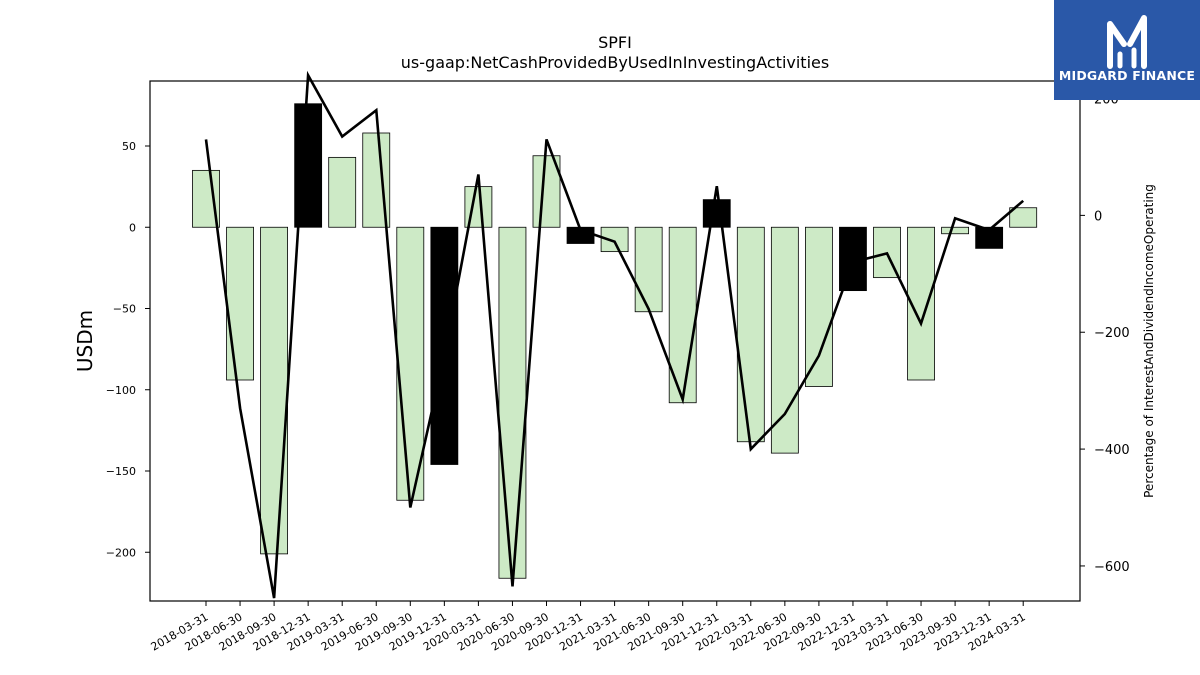 Image resolution: width=1200 pixels, height=675 pixels. Describe the element at coordinates (1112, 567) in the screenshot. I see `y2-tick-label: −600` at that location.